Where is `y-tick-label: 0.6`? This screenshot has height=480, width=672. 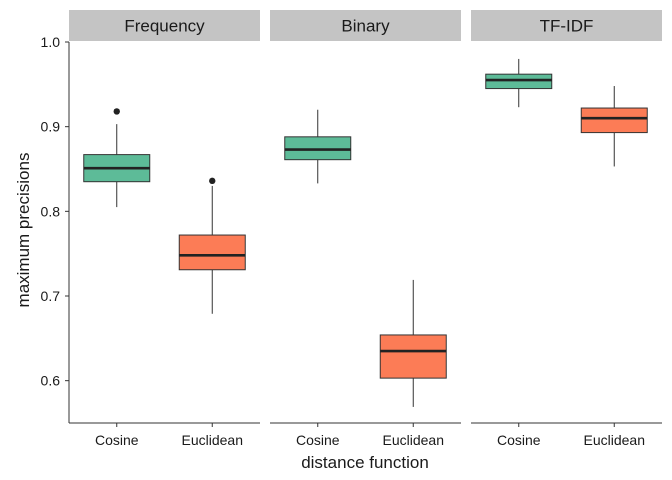 y-tick-label: 0.6 is located at coordinates (51, 381).